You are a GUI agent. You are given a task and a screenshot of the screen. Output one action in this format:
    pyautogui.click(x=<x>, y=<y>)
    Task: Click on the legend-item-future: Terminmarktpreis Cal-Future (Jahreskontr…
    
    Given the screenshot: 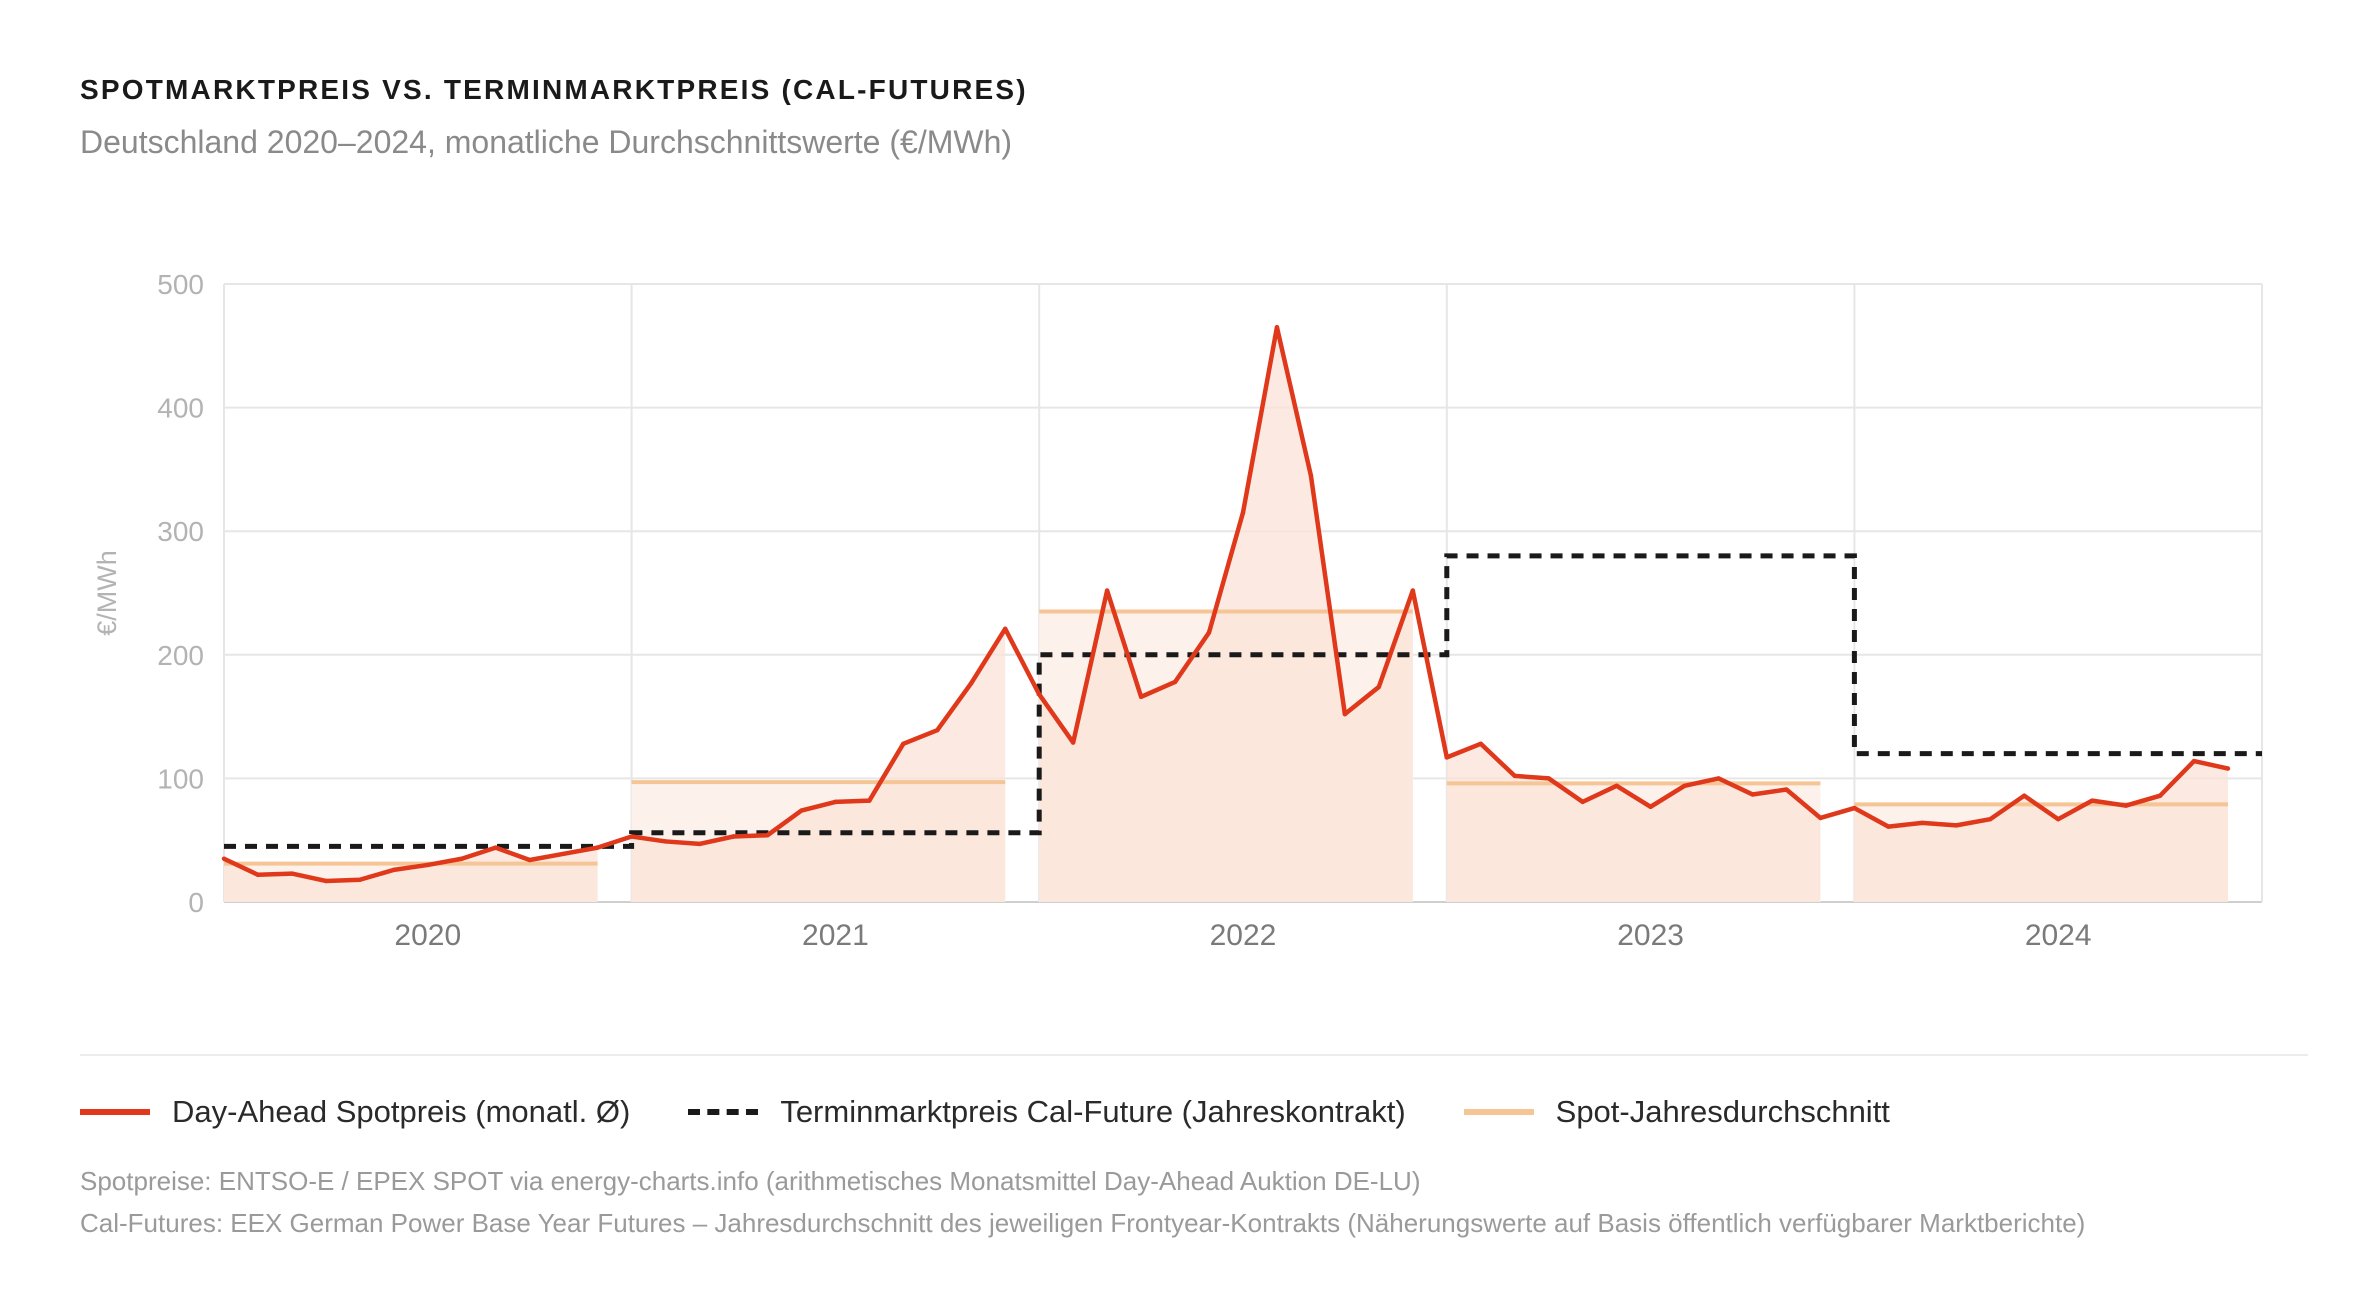 What is the action you would take?
    pyautogui.click(x=1047, y=1112)
    